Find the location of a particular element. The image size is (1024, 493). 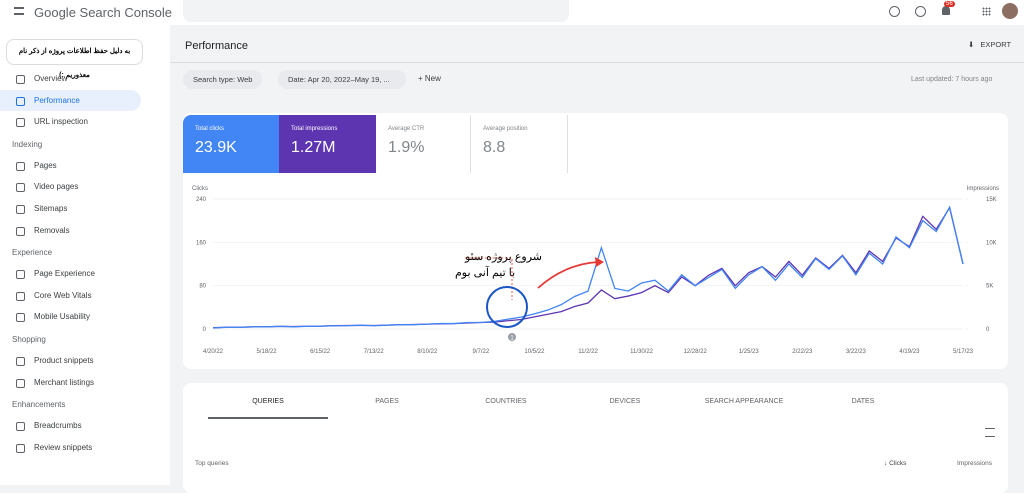

x-tick-label: 6/15/22 is located at coordinates (320, 352).